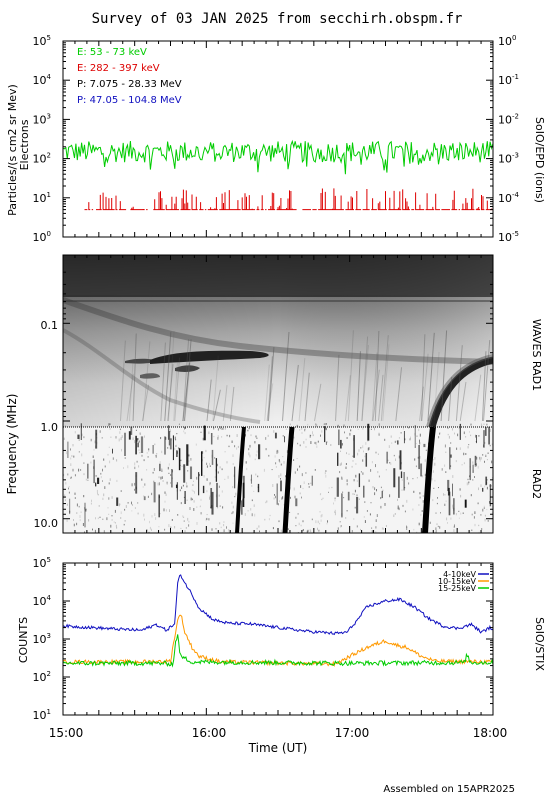 The image size is (550, 800). What do you see at coordinates (42, 563) in the screenshot?
I see `stix-y-tick-label: 105` at bounding box center [42, 563].